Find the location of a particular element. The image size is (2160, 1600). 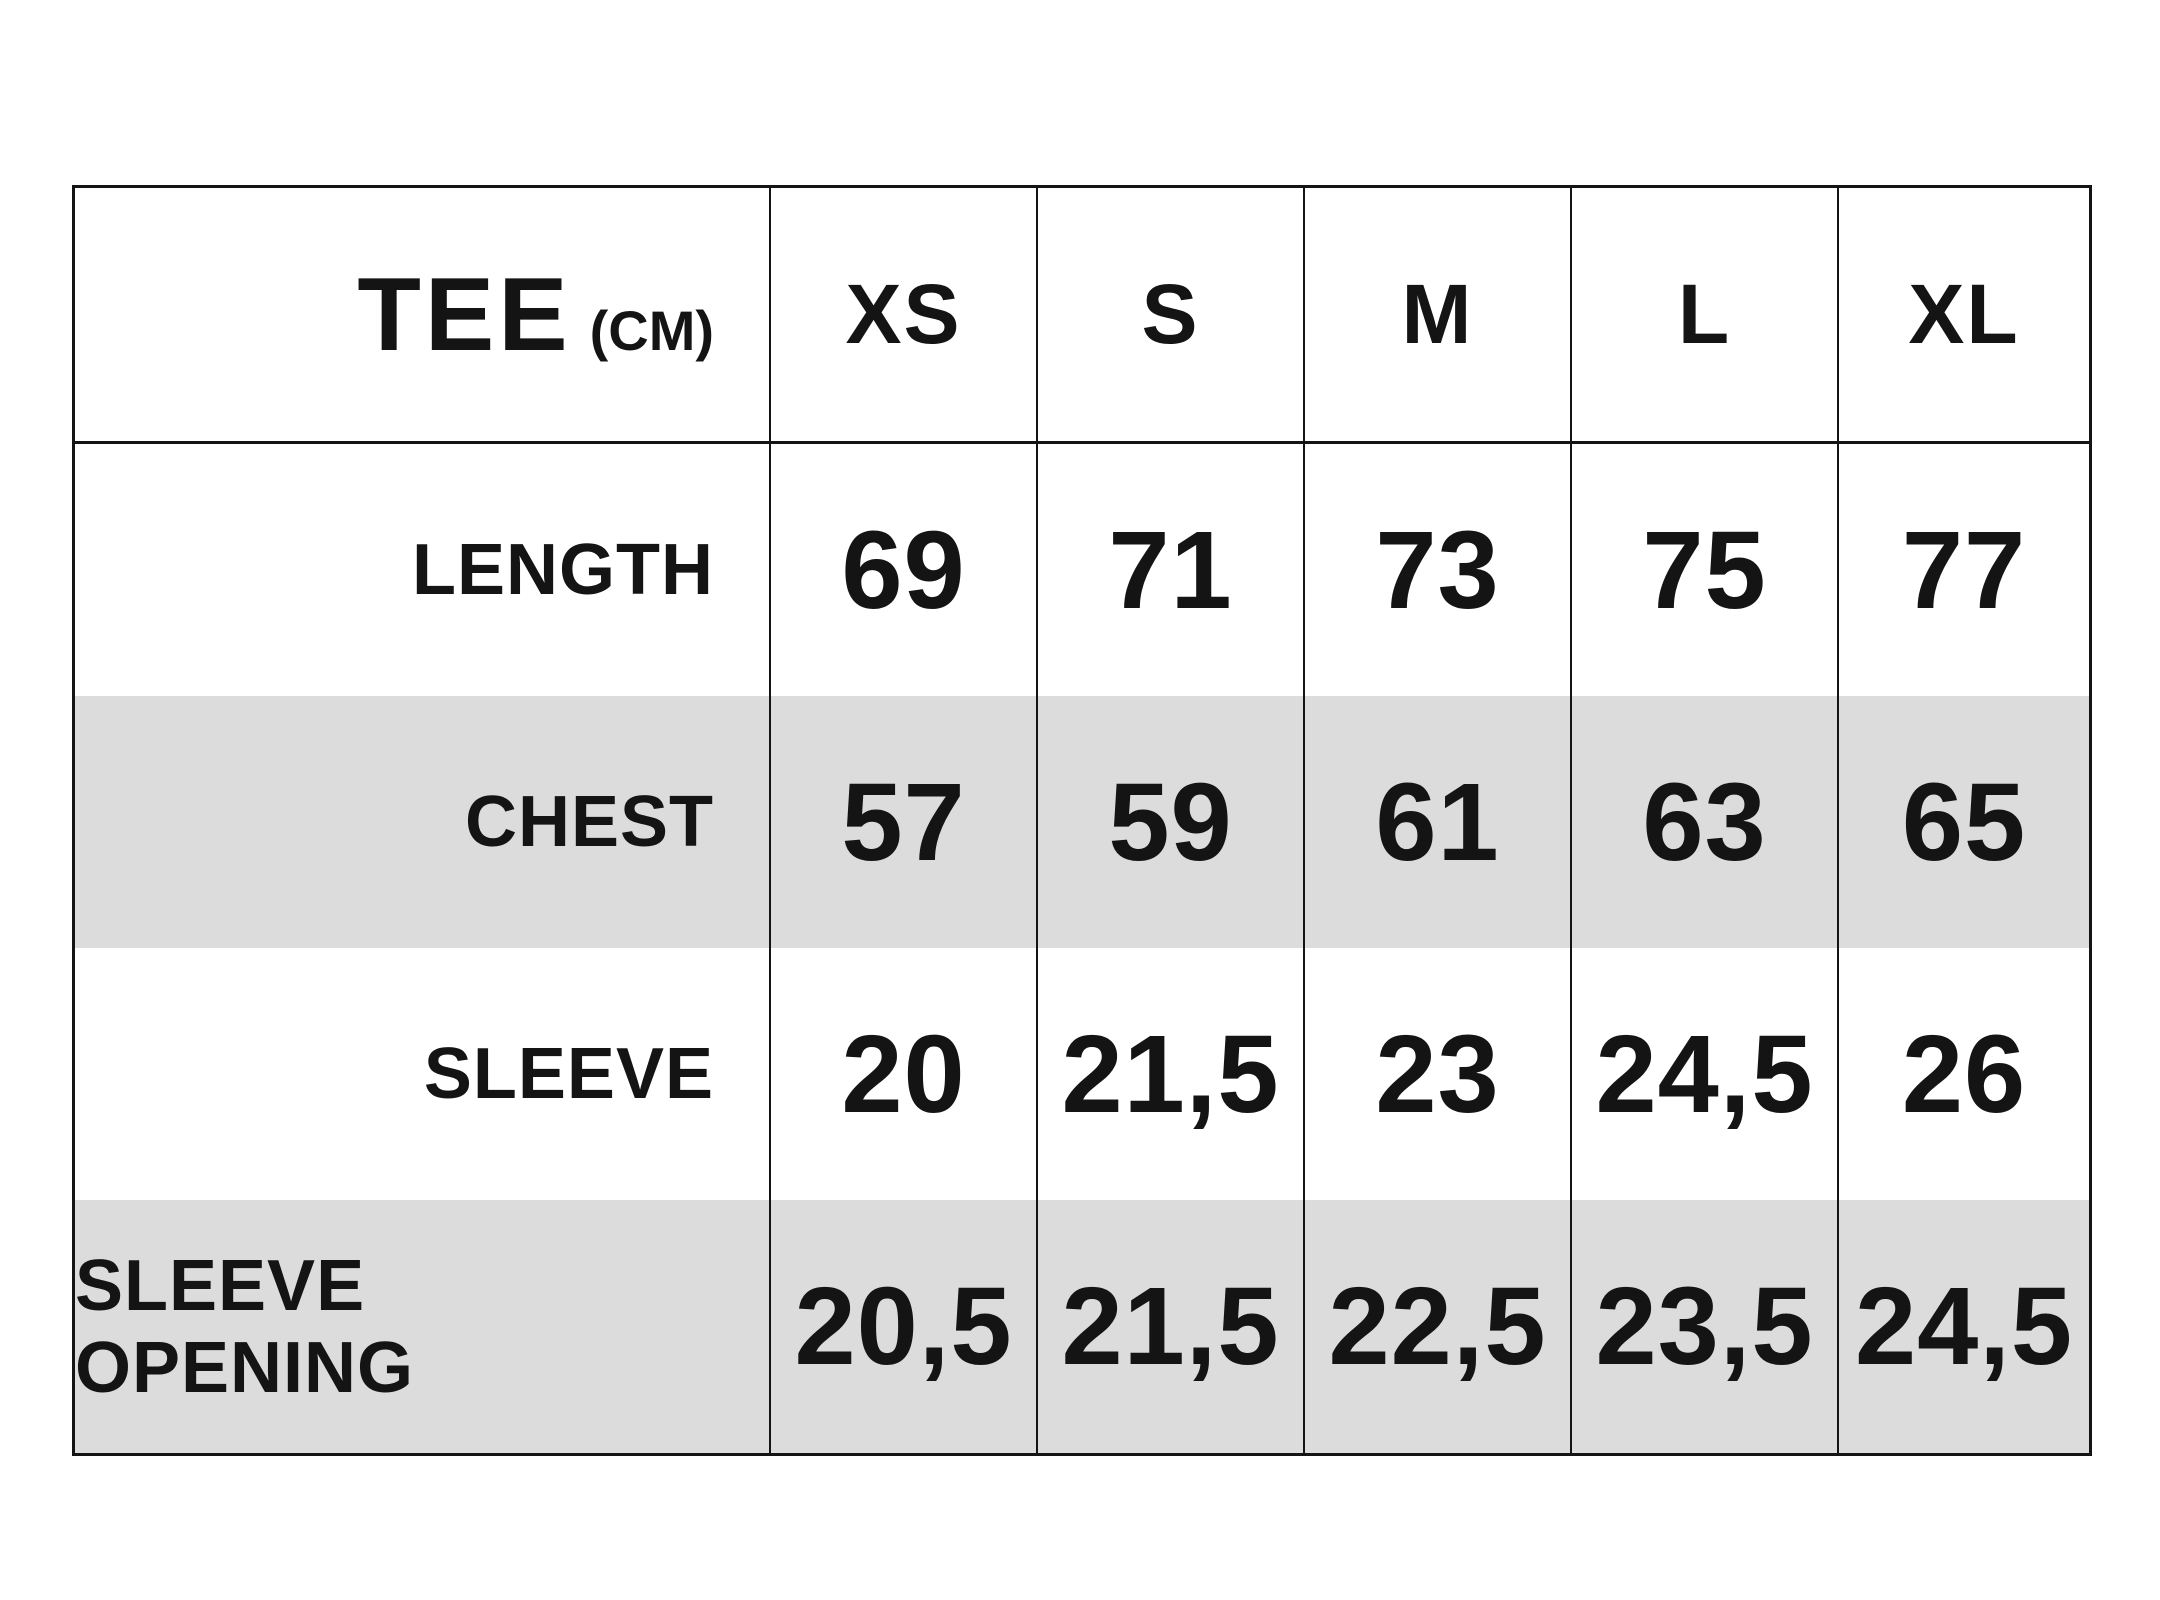

row-label-length: LENGTH is located at coordinates (563, 570).